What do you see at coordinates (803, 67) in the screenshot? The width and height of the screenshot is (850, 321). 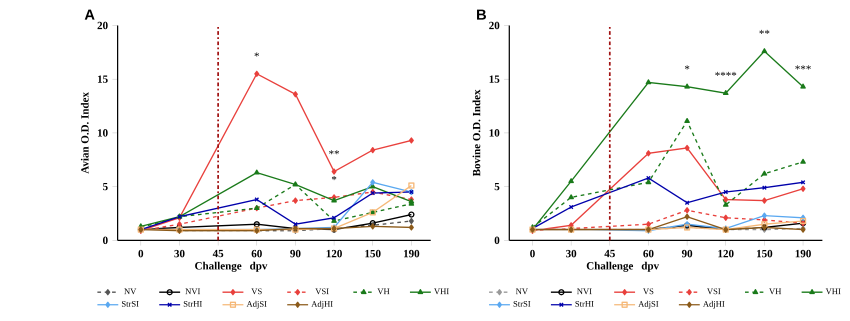 I see `annotation: ***` at bounding box center [803, 67].